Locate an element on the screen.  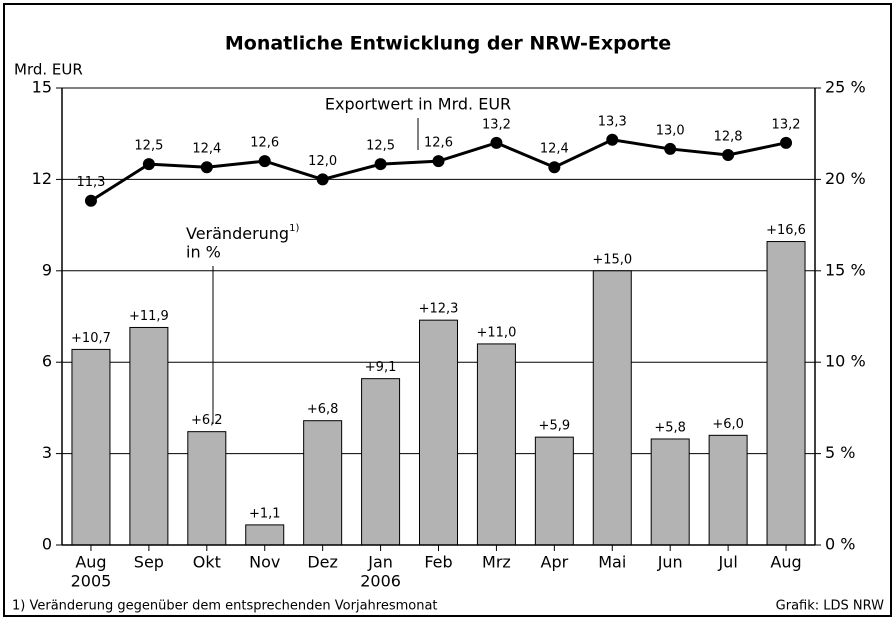
series-label: Exportwert in Mrd. EUR is located at coordinates (418, 104).